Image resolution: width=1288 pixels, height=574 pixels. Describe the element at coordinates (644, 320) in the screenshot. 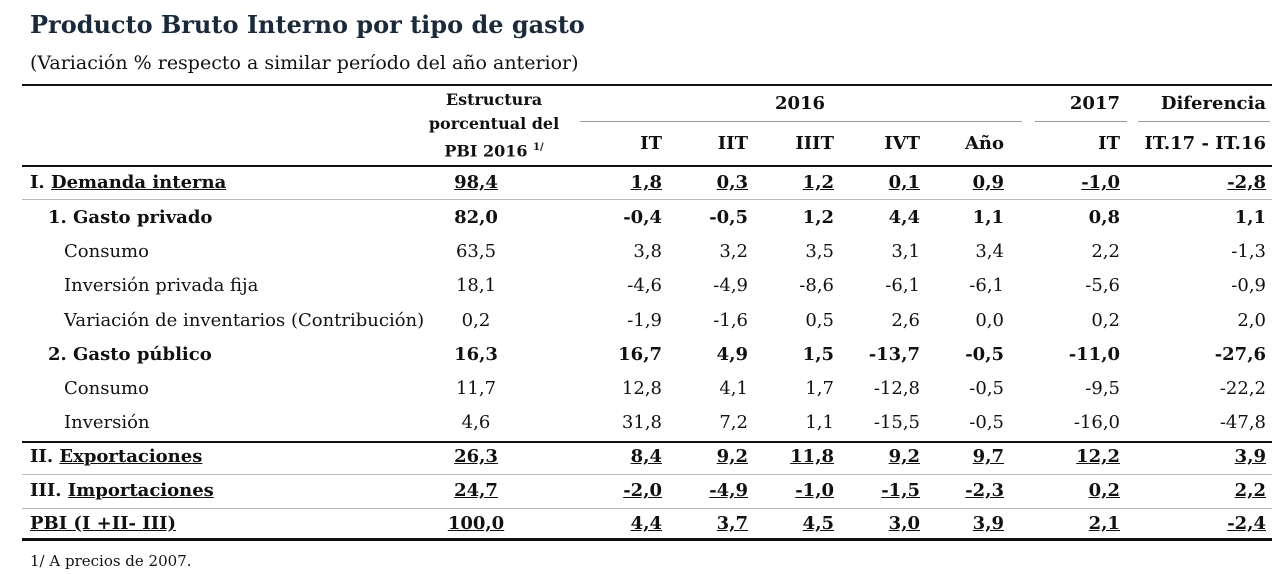

I see `cell-variacion-inventarios-col1: -1,9` at that location.